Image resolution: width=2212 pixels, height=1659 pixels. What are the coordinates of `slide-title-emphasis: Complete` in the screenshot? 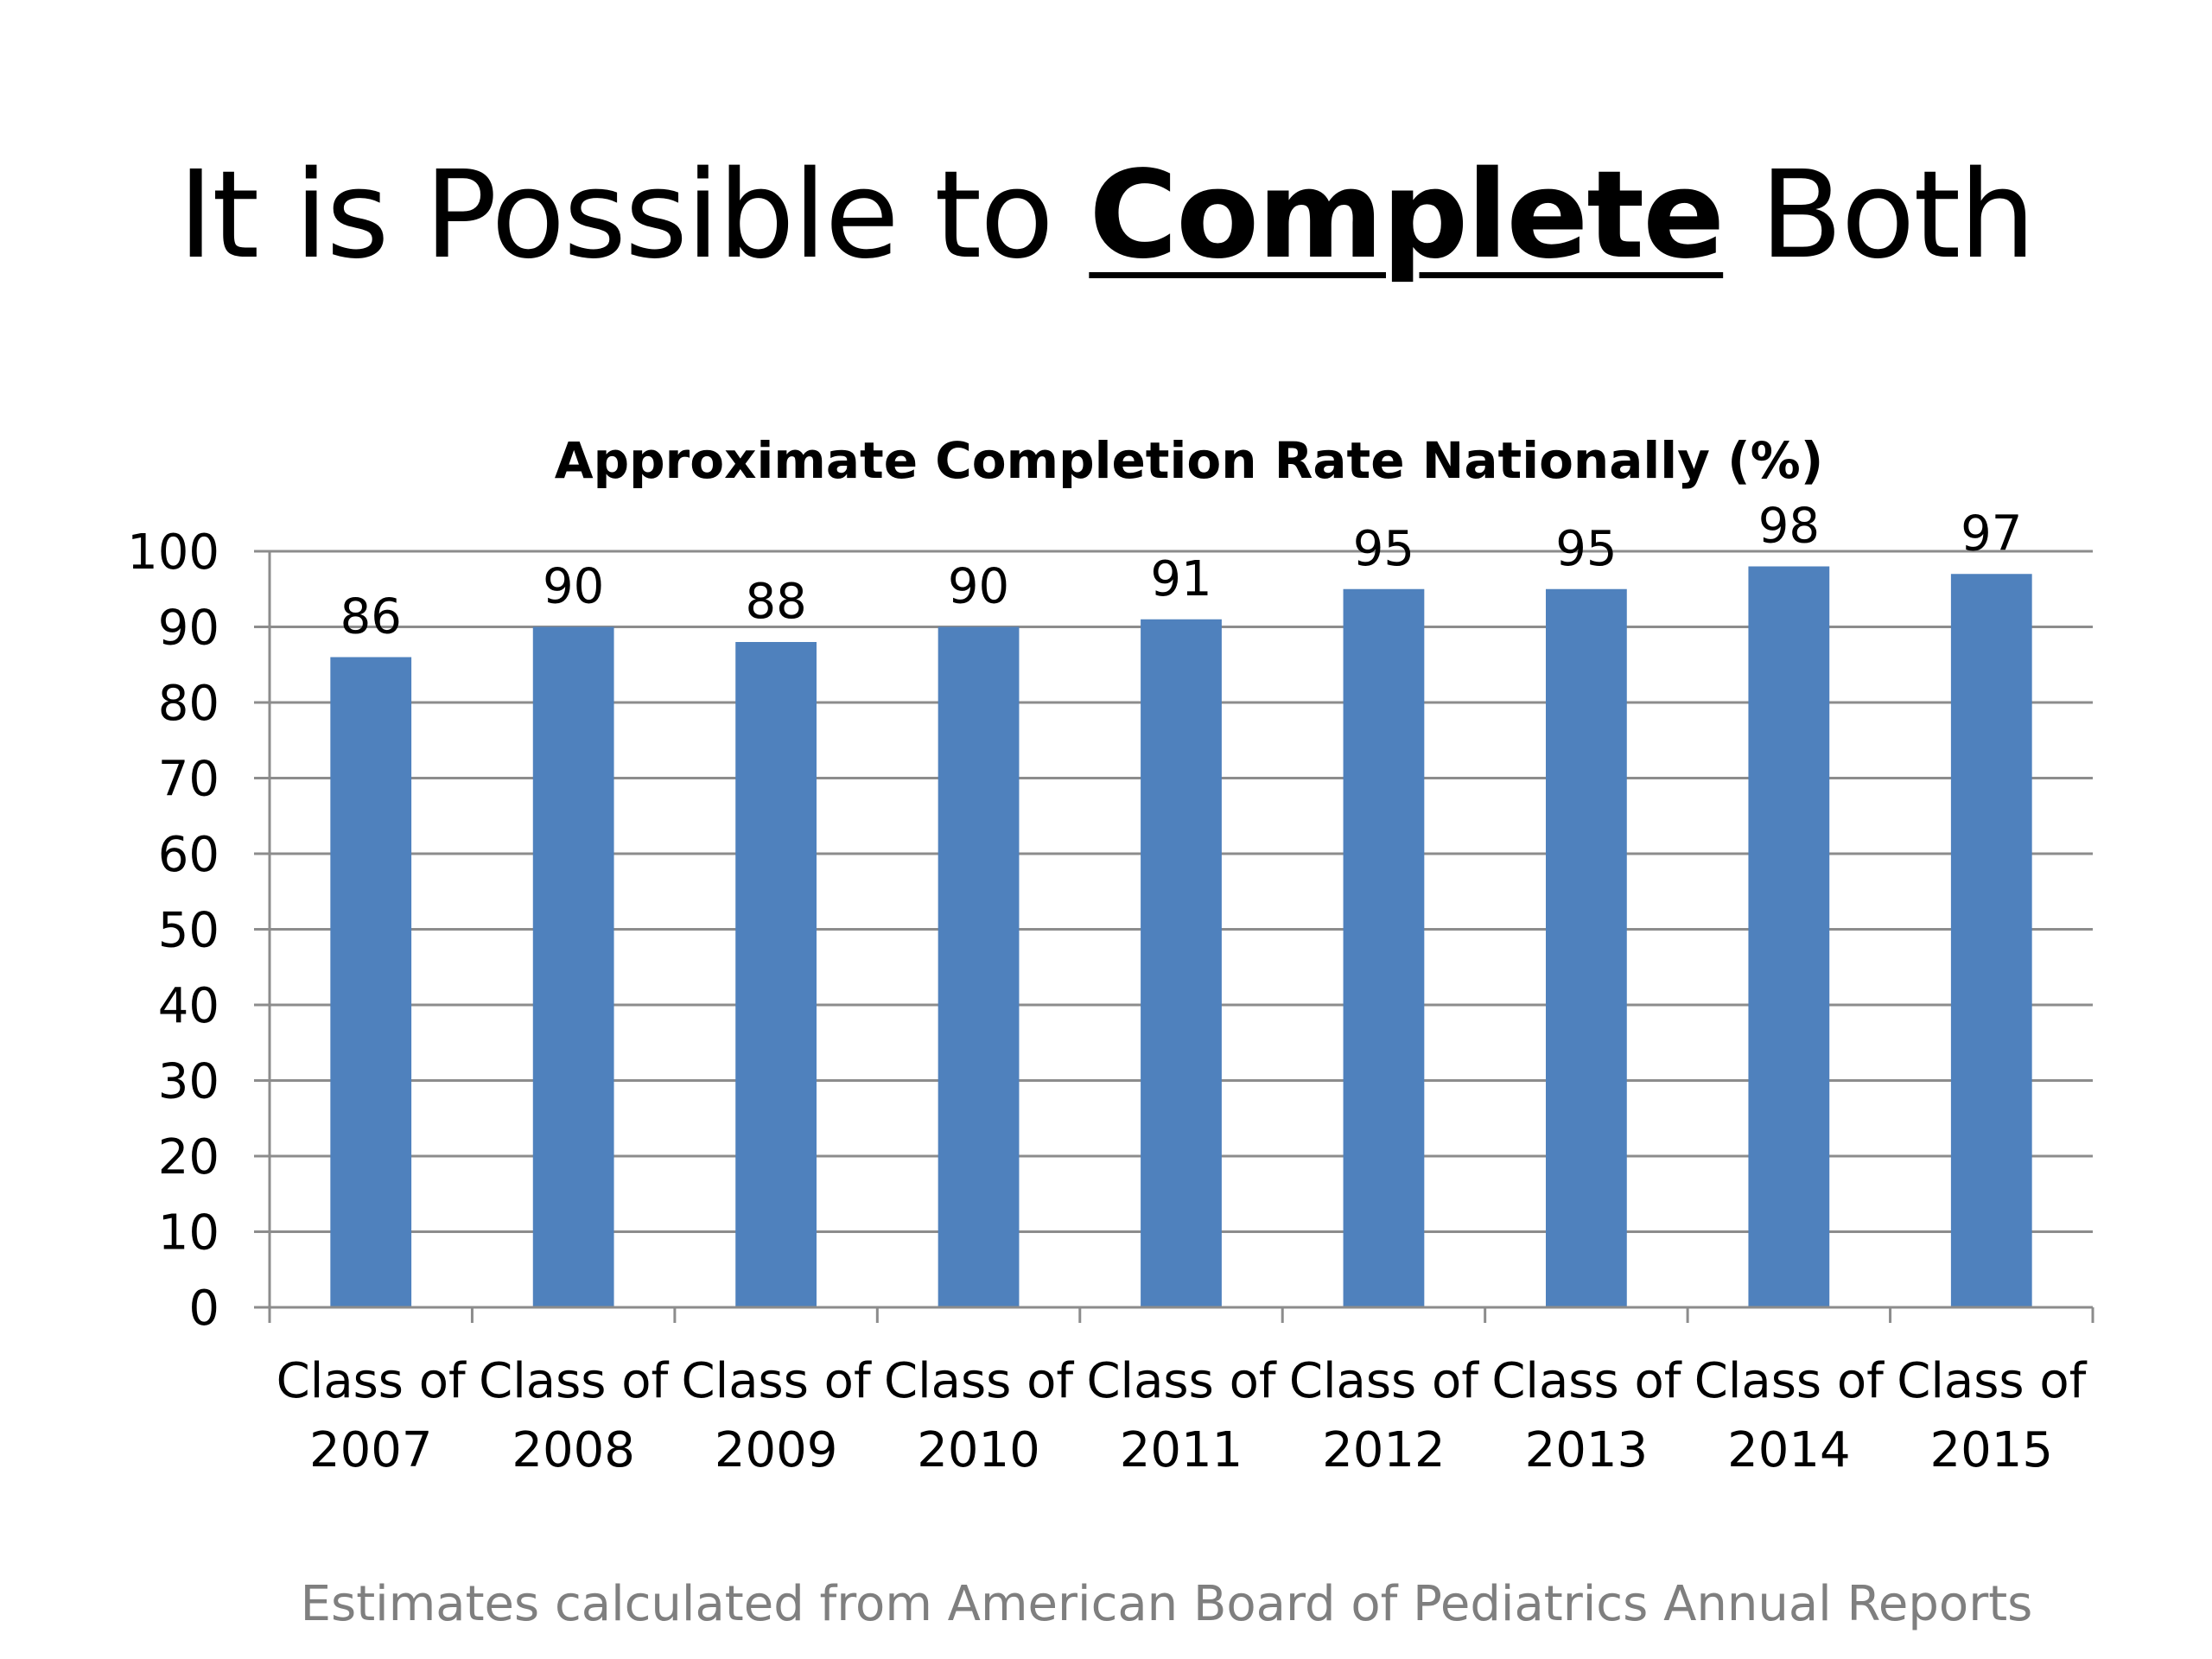 It's located at (1407, 215).